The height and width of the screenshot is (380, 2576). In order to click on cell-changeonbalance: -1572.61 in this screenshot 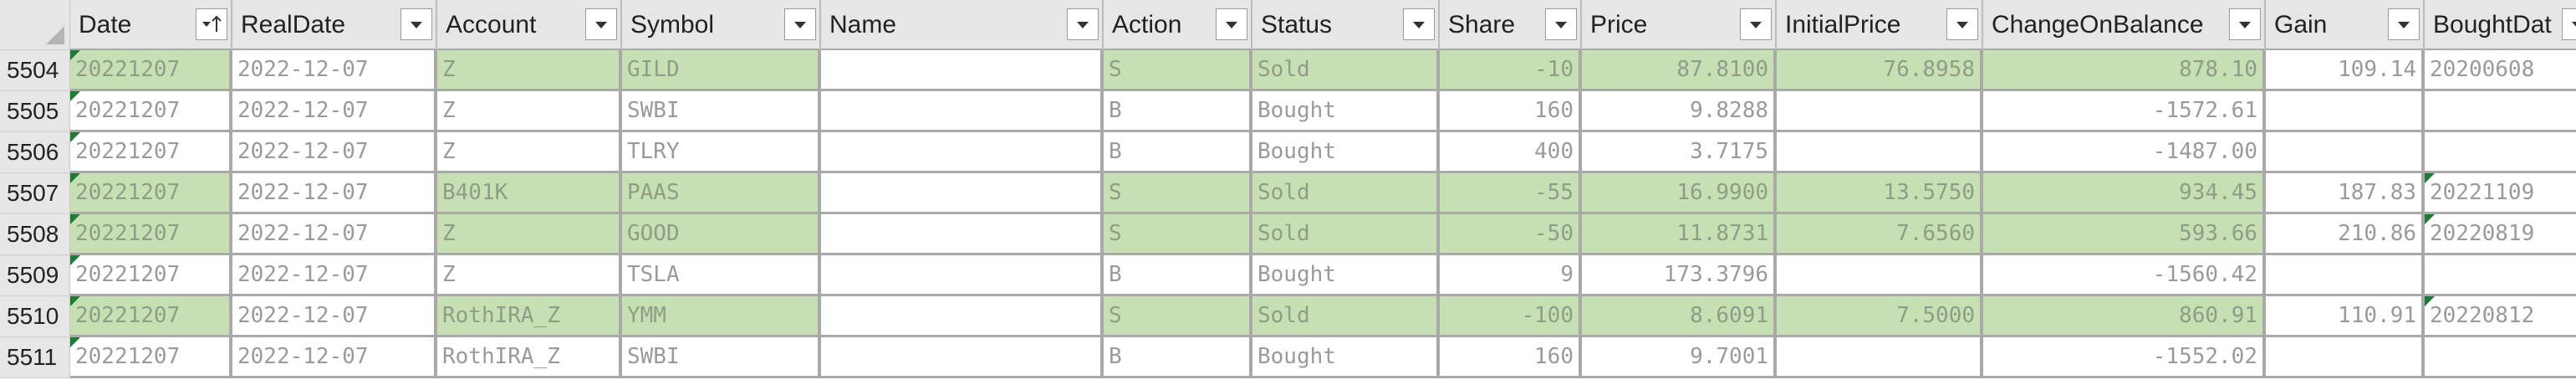, I will do `click(2124, 111)`.